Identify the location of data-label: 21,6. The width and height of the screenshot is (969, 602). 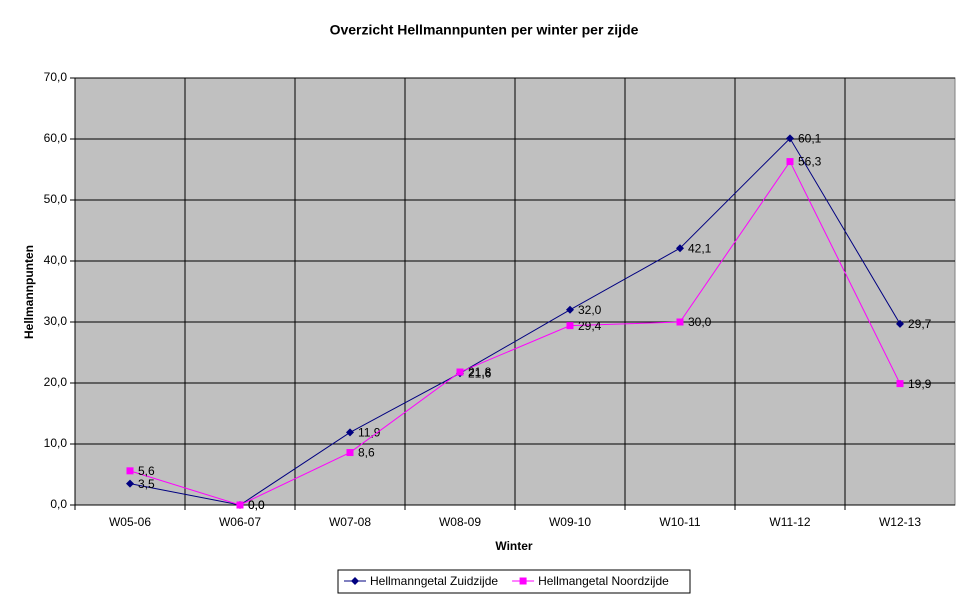
(480, 373).